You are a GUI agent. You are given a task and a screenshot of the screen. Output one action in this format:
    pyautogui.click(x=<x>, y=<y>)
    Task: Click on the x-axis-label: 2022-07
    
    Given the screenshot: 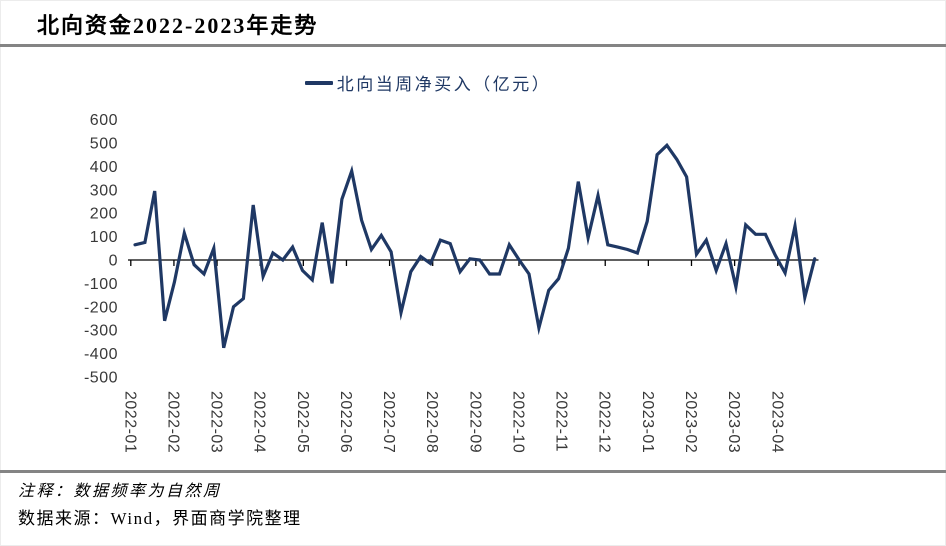 What is the action you would take?
    pyautogui.click(x=388, y=422)
    